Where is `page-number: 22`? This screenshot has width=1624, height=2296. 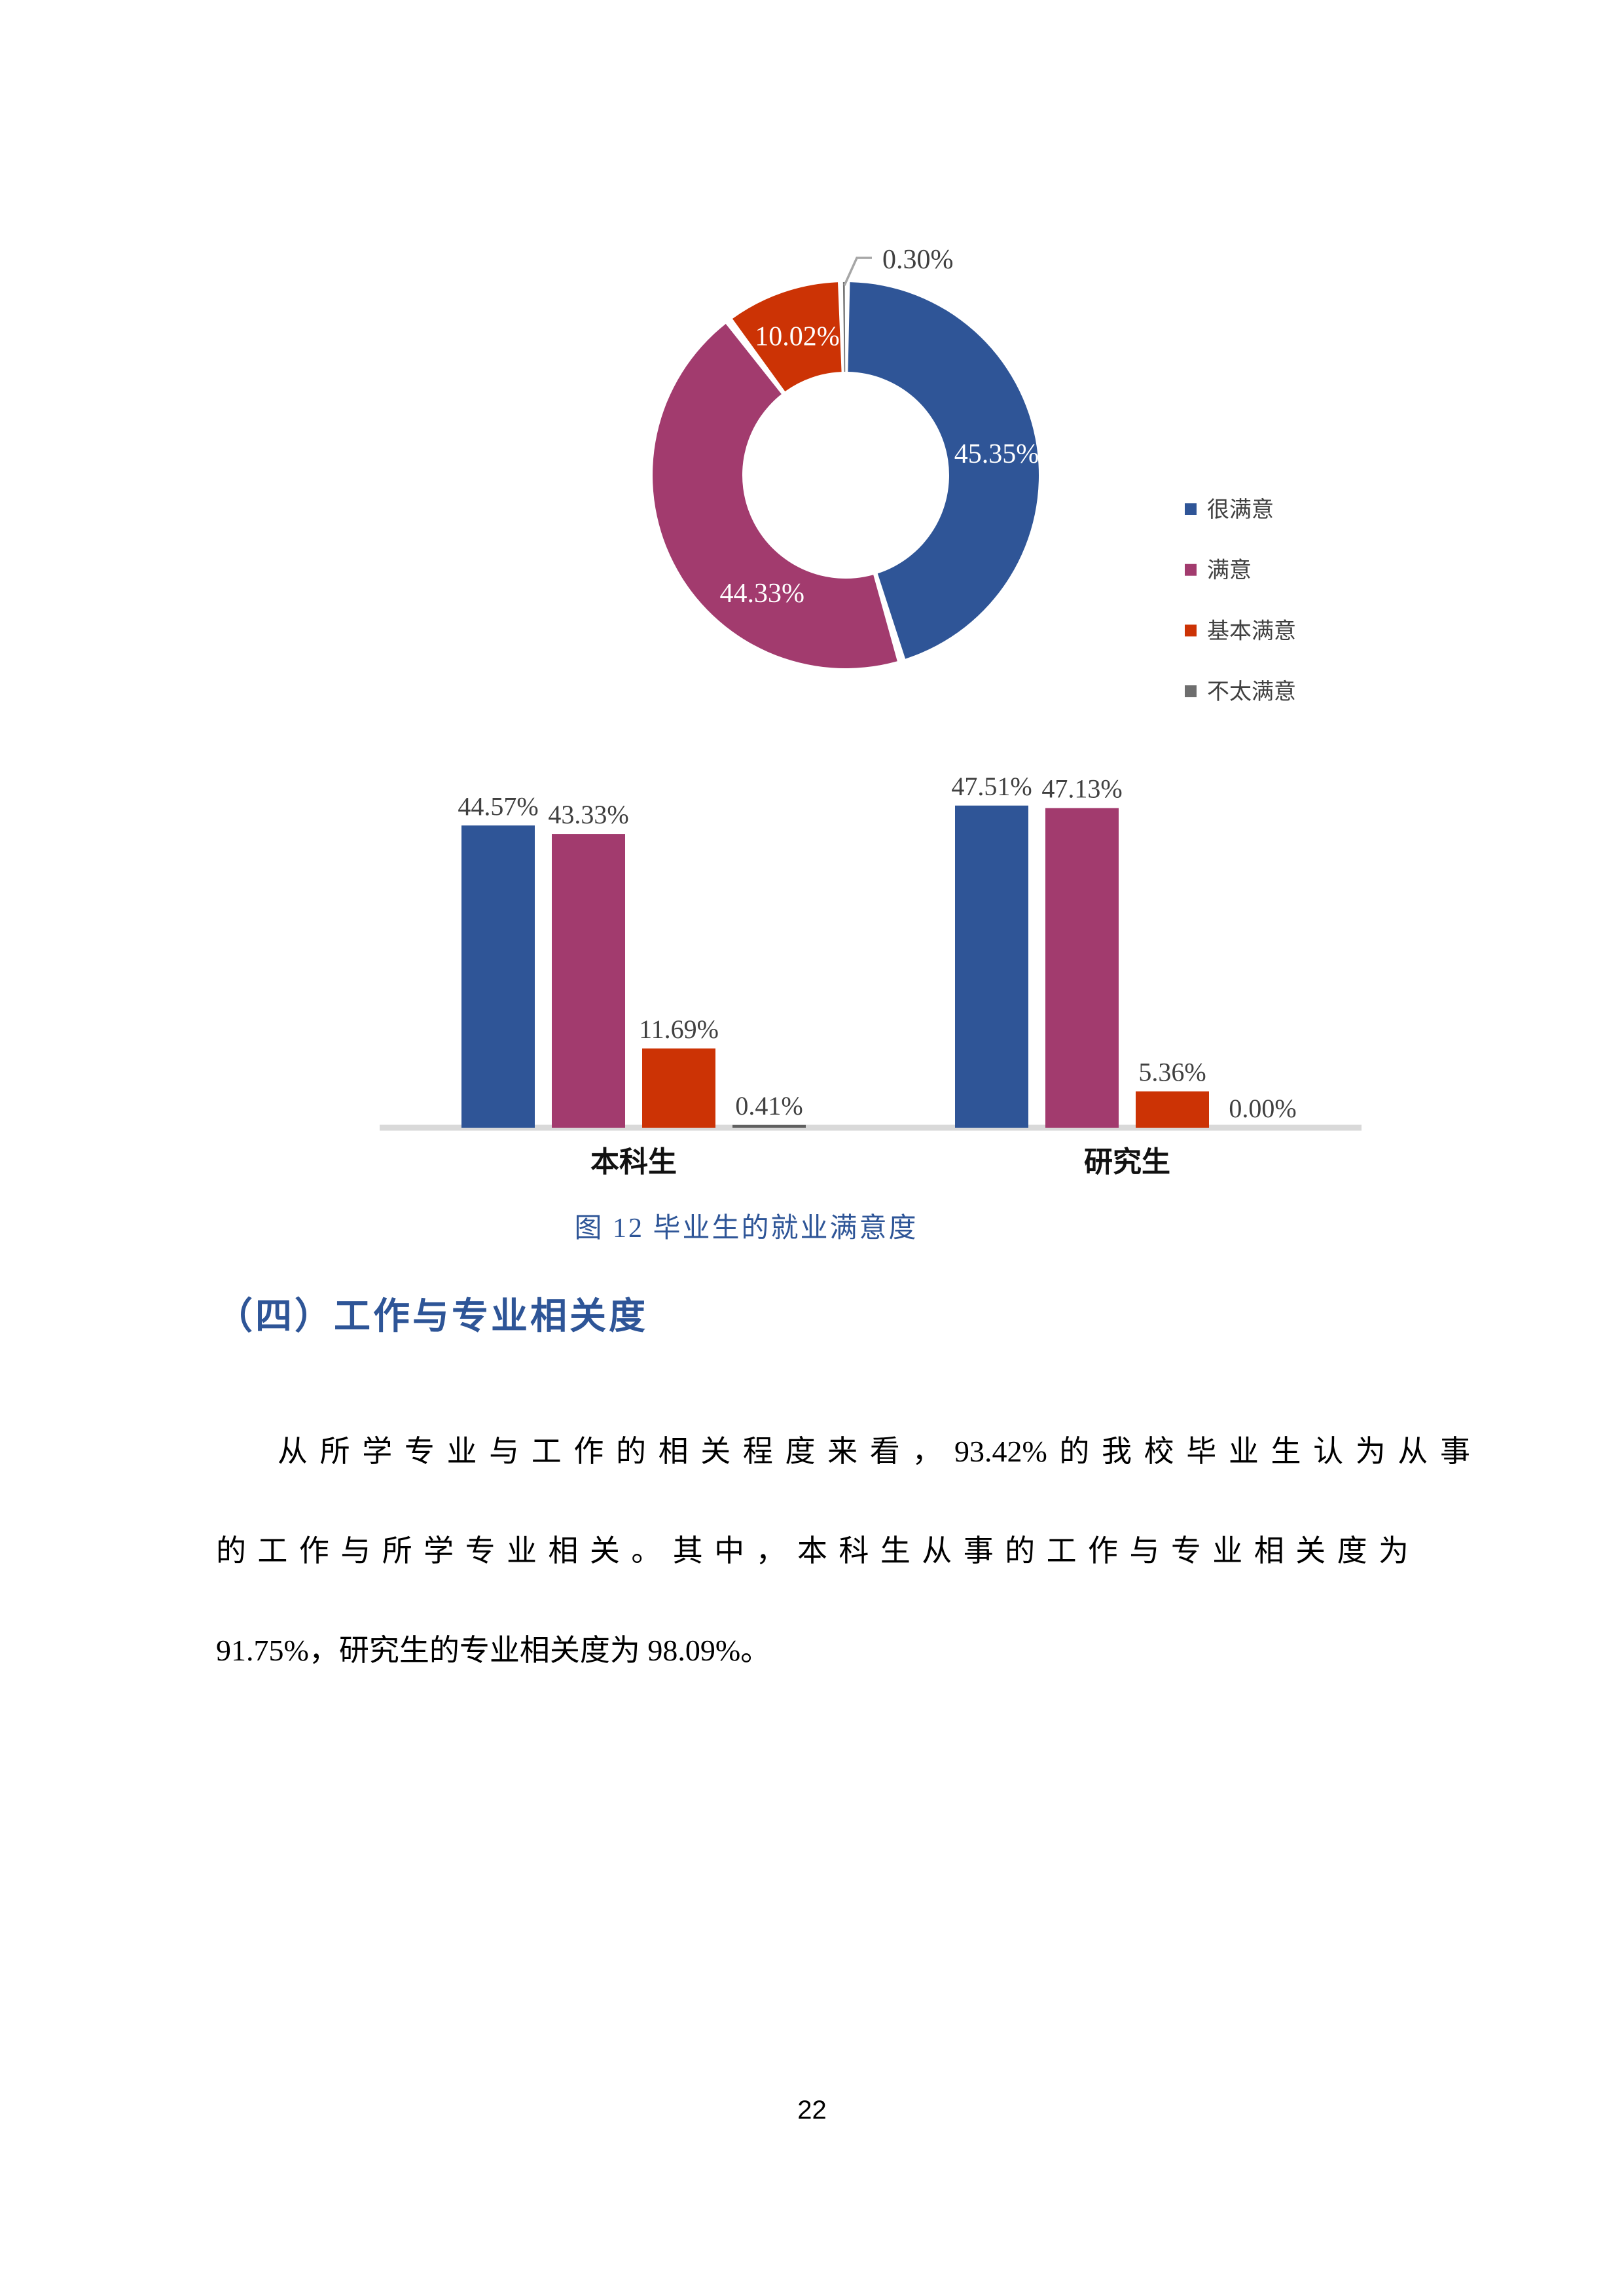
page-number: 22 is located at coordinates (812, 2110).